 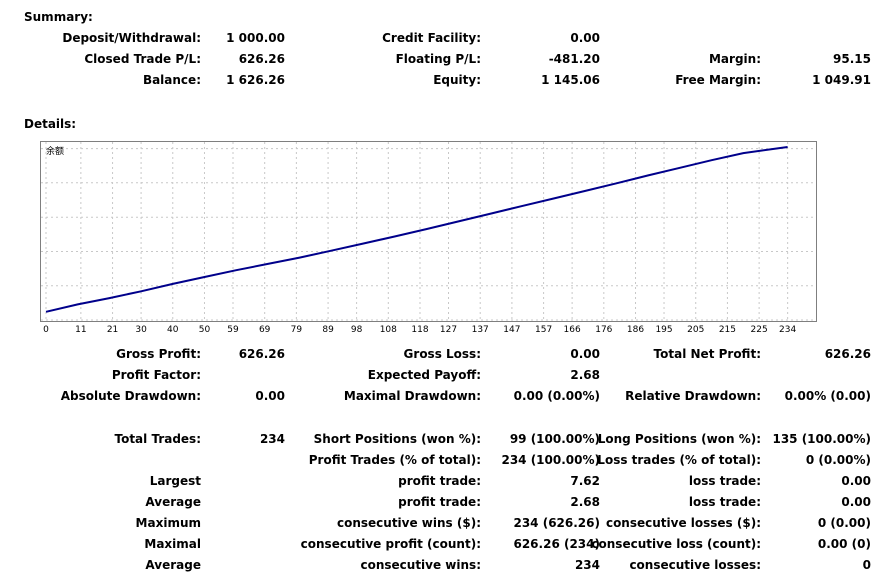 What do you see at coordinates (205, 330) in the screenshot?
I see `x-tick-label: 50` at bounding box center [205, 330].